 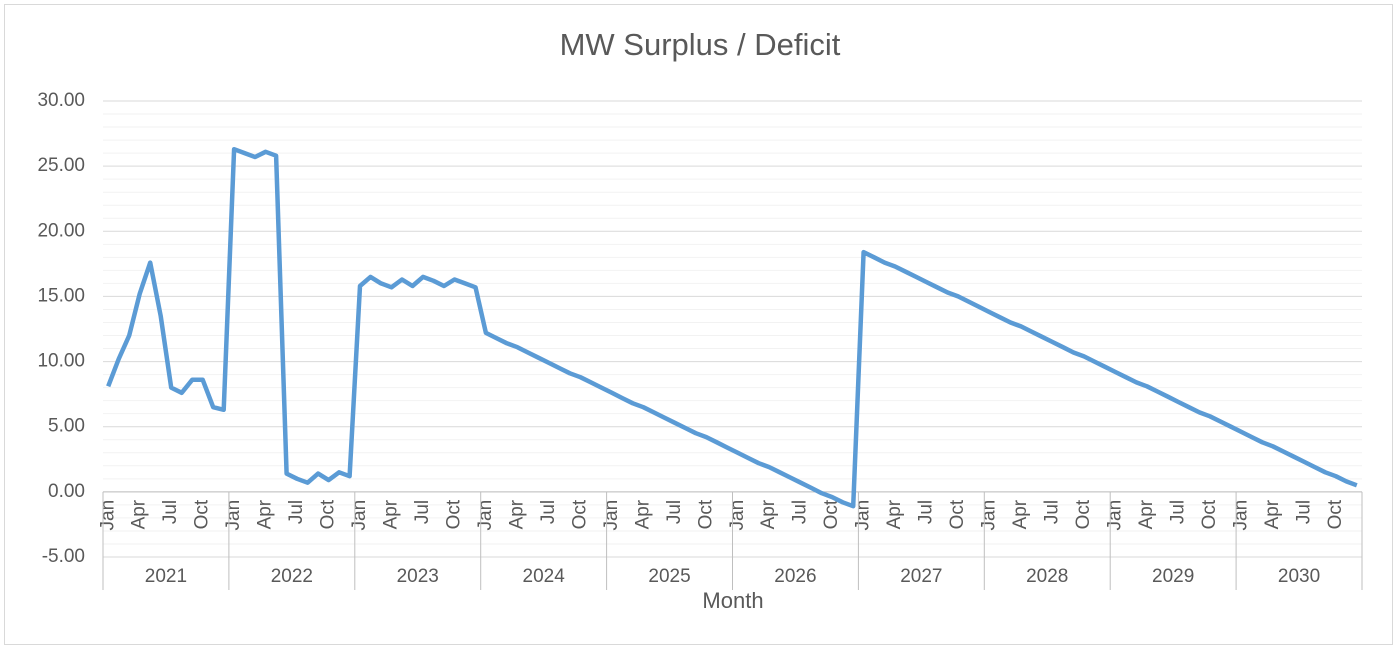 I want to click on y-tick-label: 10.00, so click(x=61, y=361).